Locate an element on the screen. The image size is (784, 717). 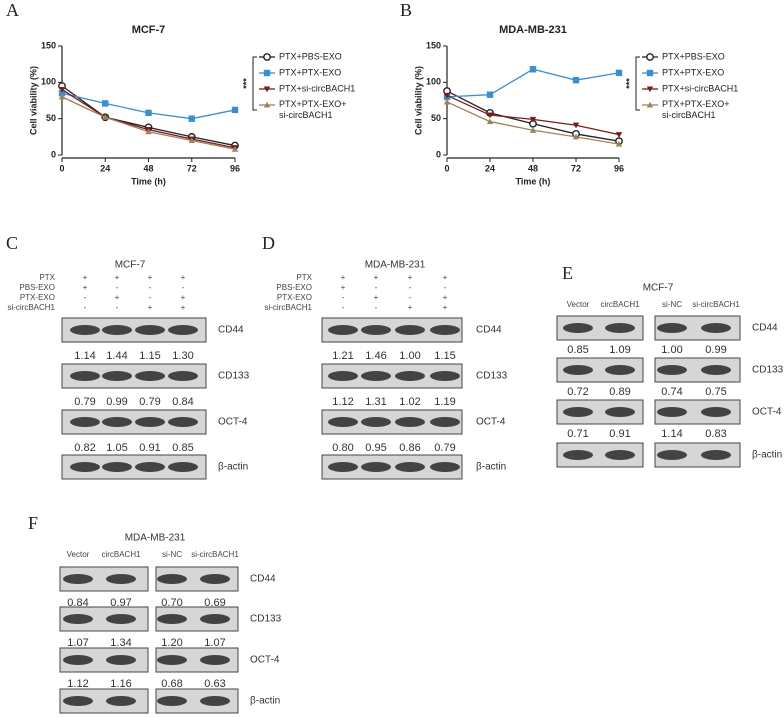
band-quantity: 0.75 is located at coordinates (715, 392).